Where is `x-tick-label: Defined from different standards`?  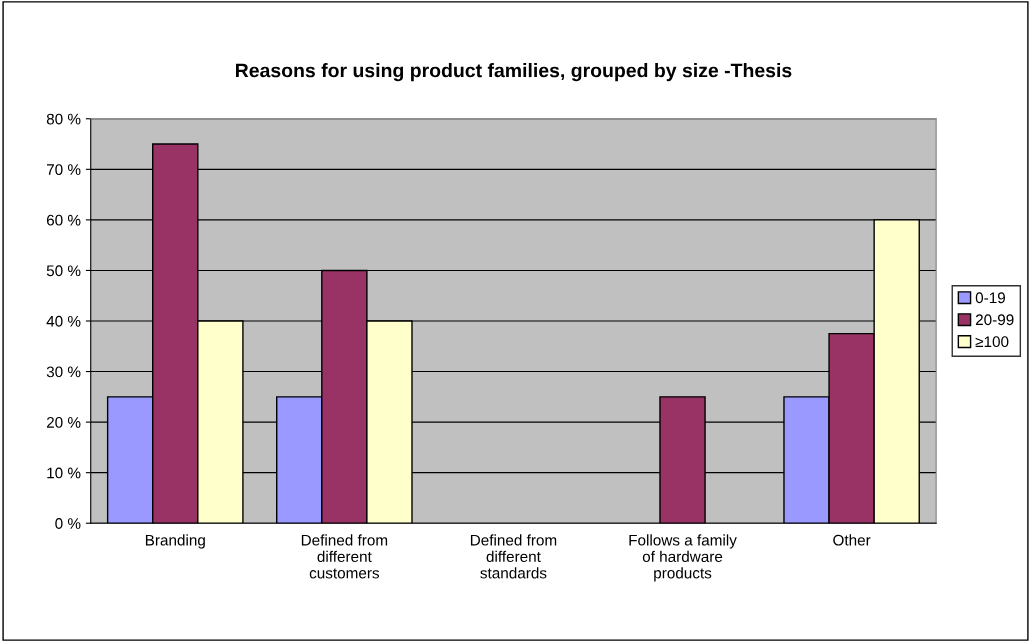 x-tick-label: Defined from different standards is located at coordinates (513, 556).